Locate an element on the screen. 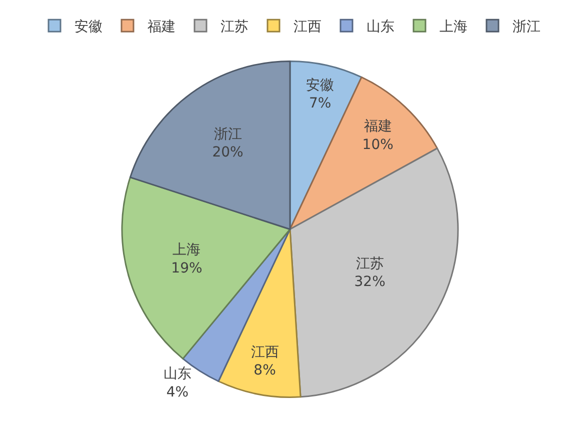 The image size is (580, 426). legend-label: 浙江 is located at coordinates (526, 27).